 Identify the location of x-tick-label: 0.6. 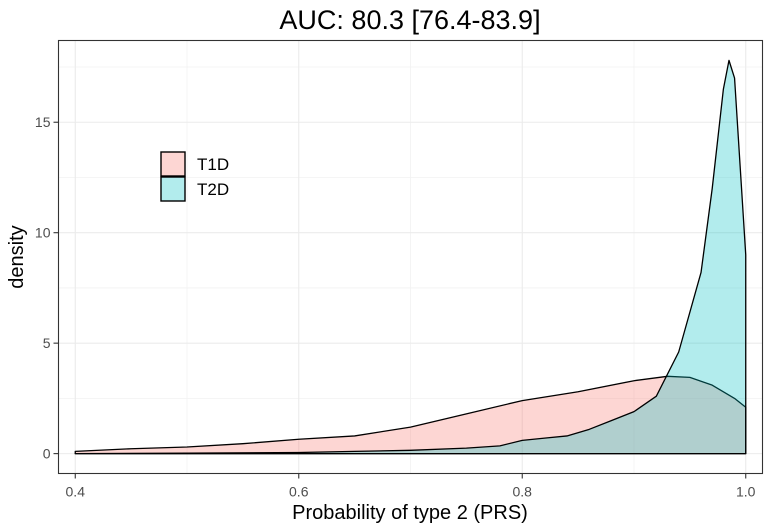
(299, 492).